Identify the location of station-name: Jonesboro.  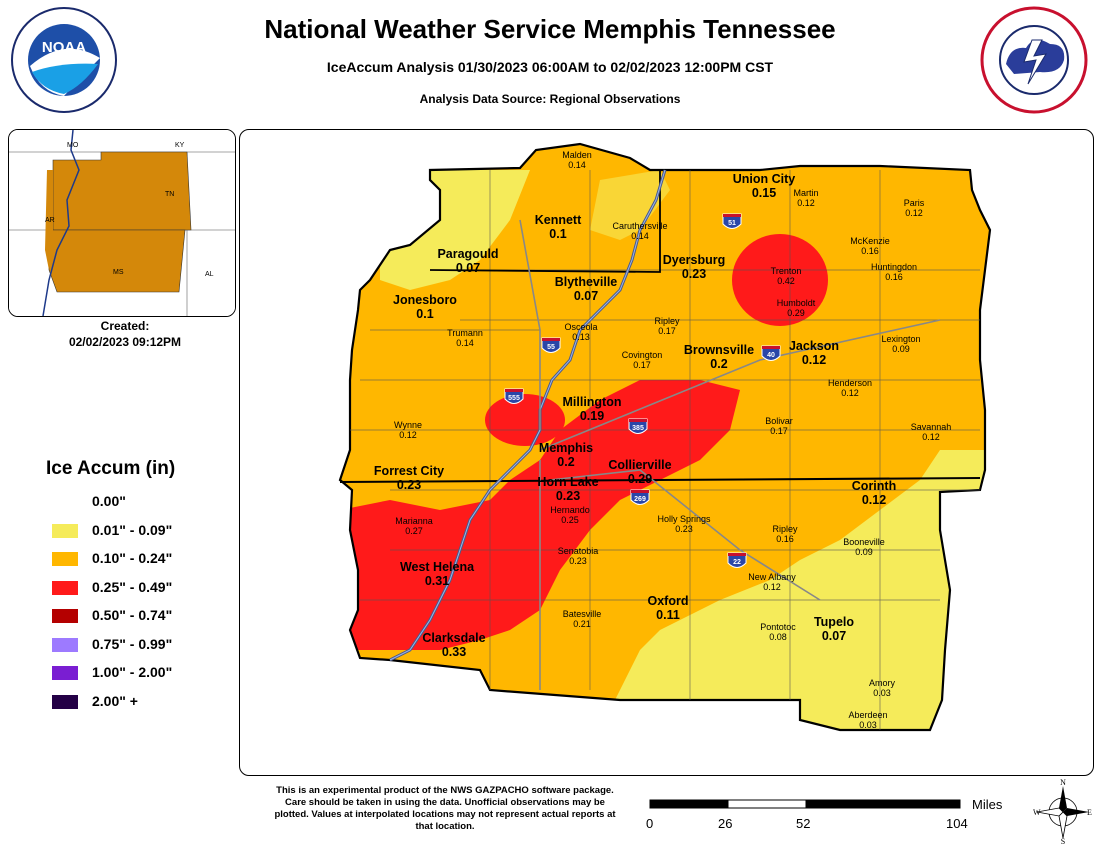
(425, 300).